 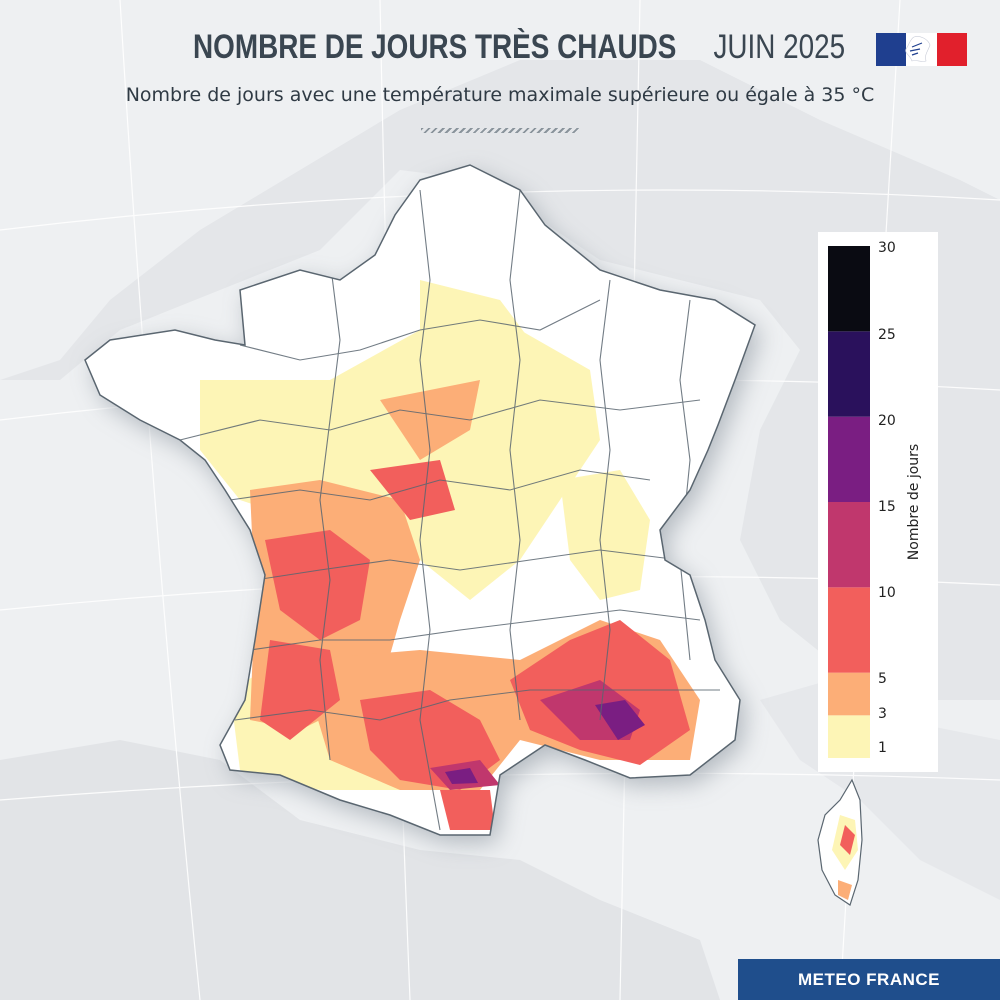 I want to click on zone-1-3-east, so click(x=605, y=535).